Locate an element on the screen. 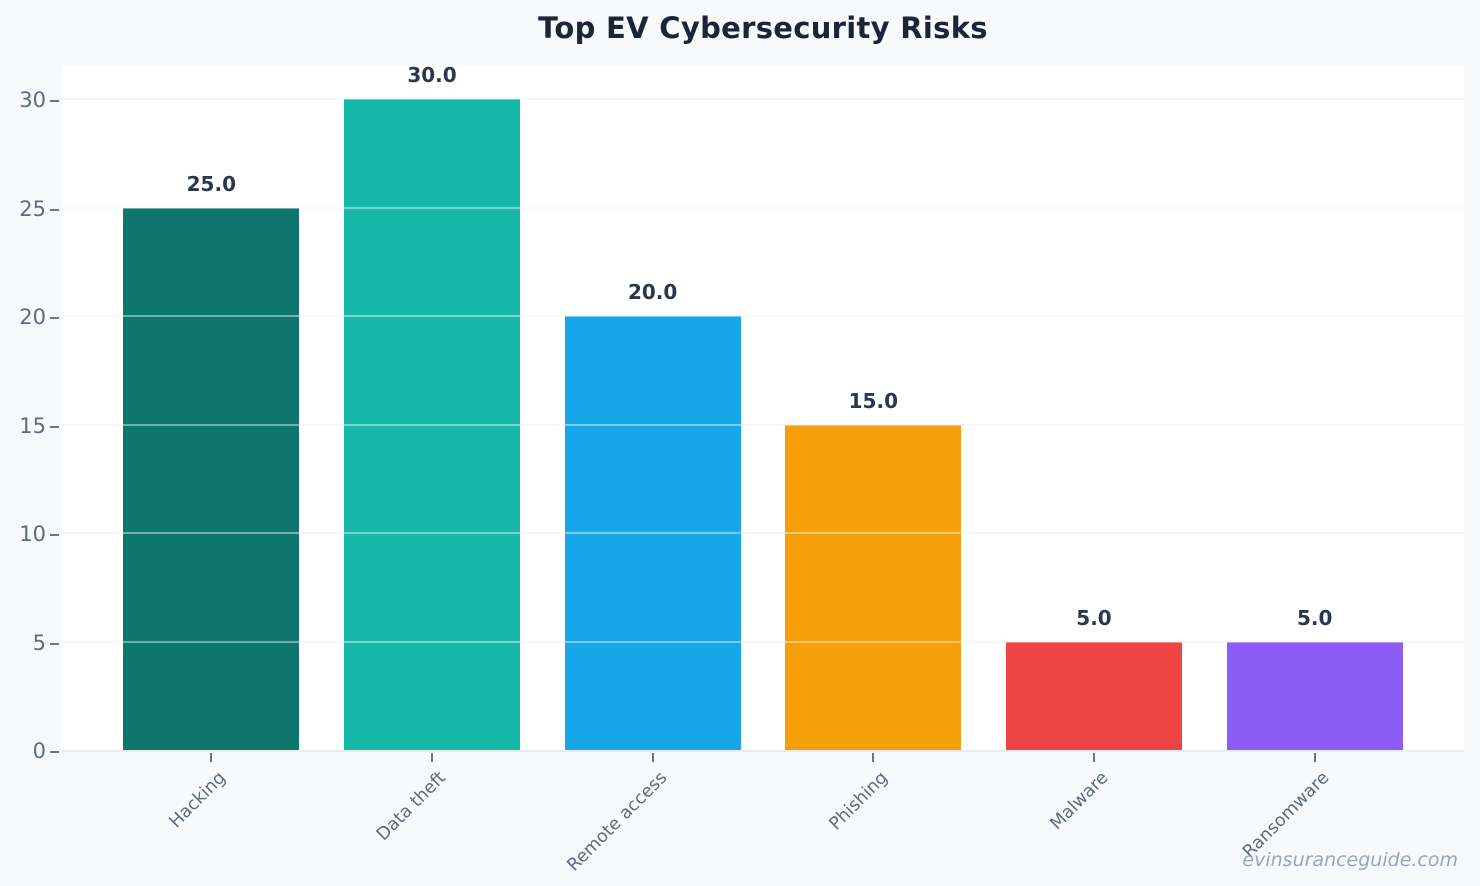 The width and height of the screenshot is (1480, 886). x-axis-tick-label: Ransomware is located at coordinates (1285, 815).